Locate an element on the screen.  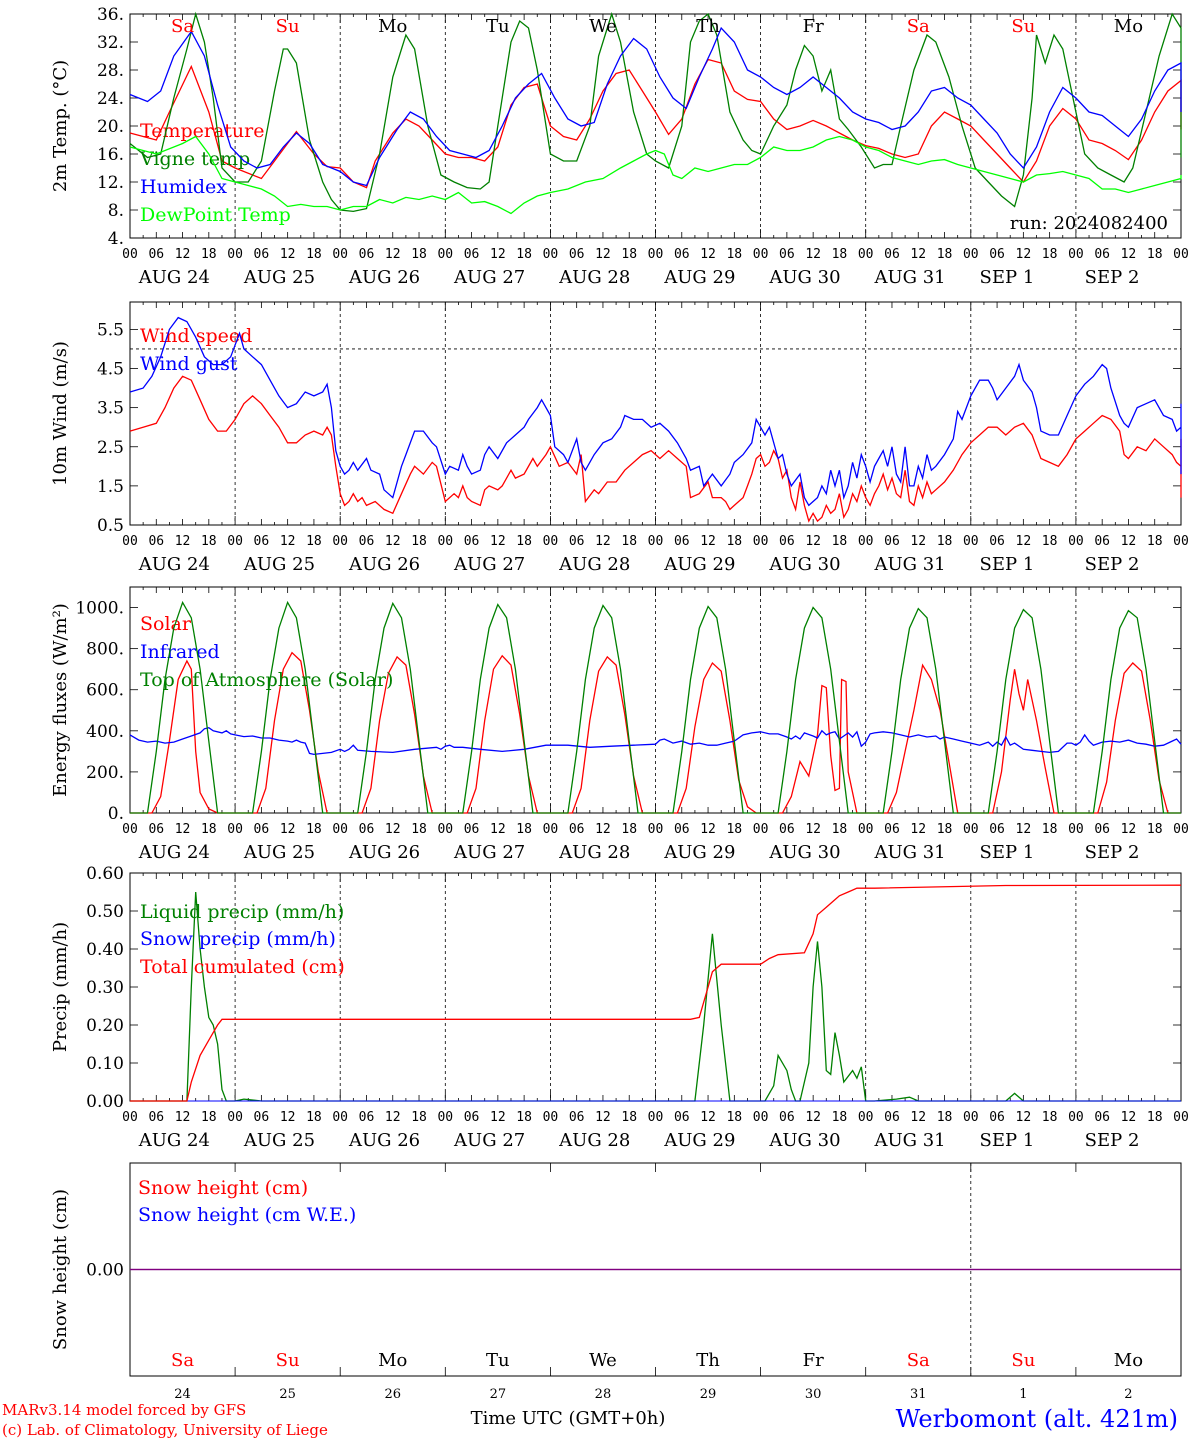
date-label: AUG 26 is located at coordinates (384, 1140).